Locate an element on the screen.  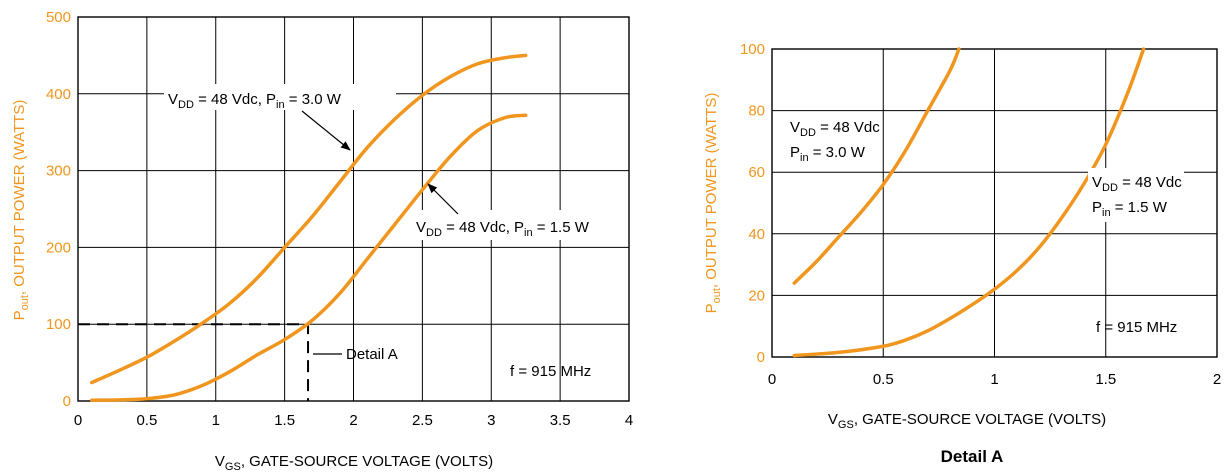
detail-y-tick-label: 40 is located at coordinates (756, 234).